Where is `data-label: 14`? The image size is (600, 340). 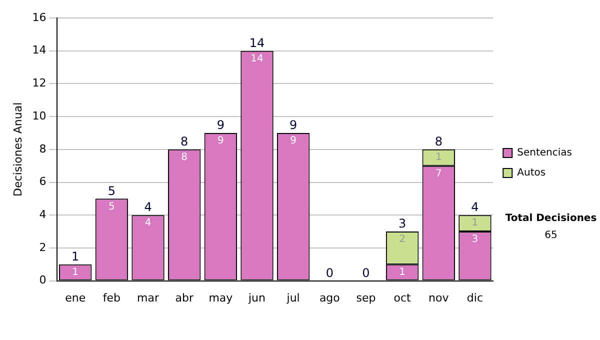 data-label: 14 is located at coordinates (257, 58).